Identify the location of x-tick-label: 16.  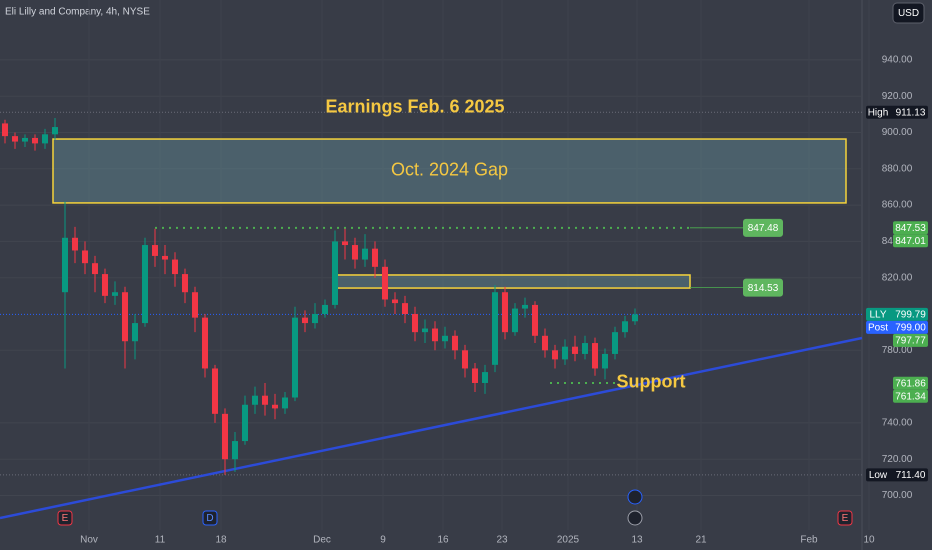
(443, 540).